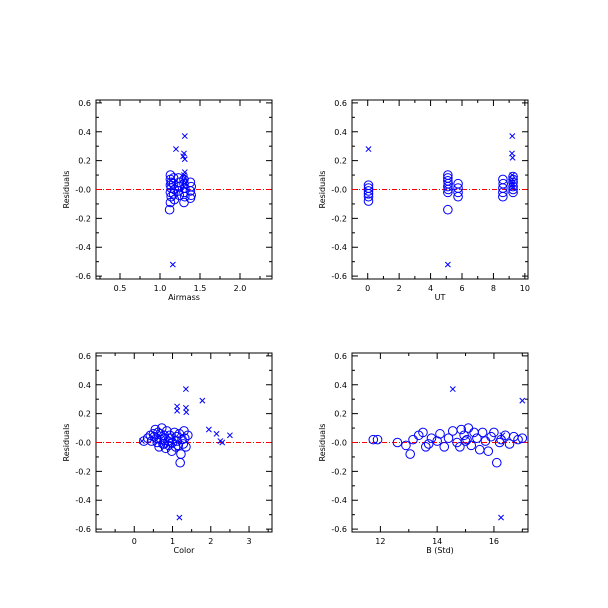 This screenshot has height=608, width=608. What do you see at coordinates (525, 288) in the screenshot?
I see `x-tick-label: 10` at bounding box center [525, 288].